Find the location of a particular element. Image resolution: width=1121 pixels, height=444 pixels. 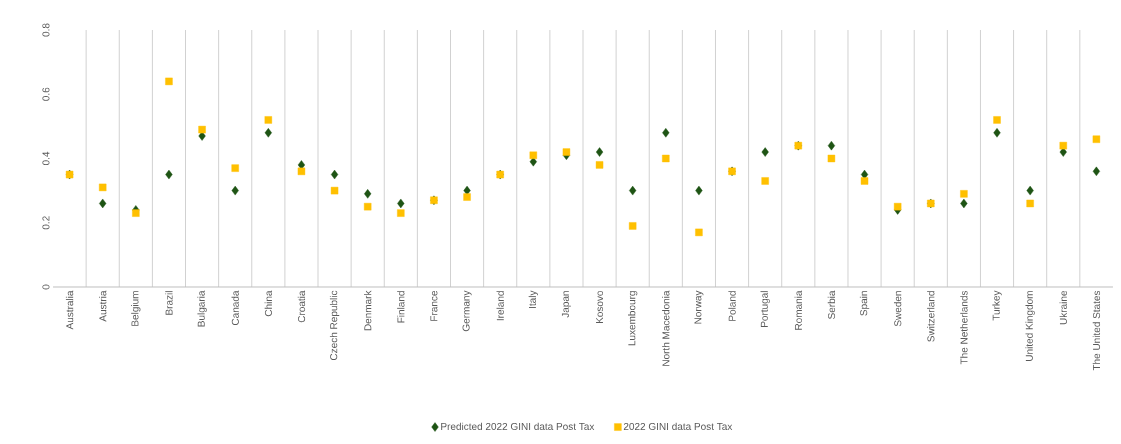

x-tick-label: Austria is located at coordinates (103, 306).